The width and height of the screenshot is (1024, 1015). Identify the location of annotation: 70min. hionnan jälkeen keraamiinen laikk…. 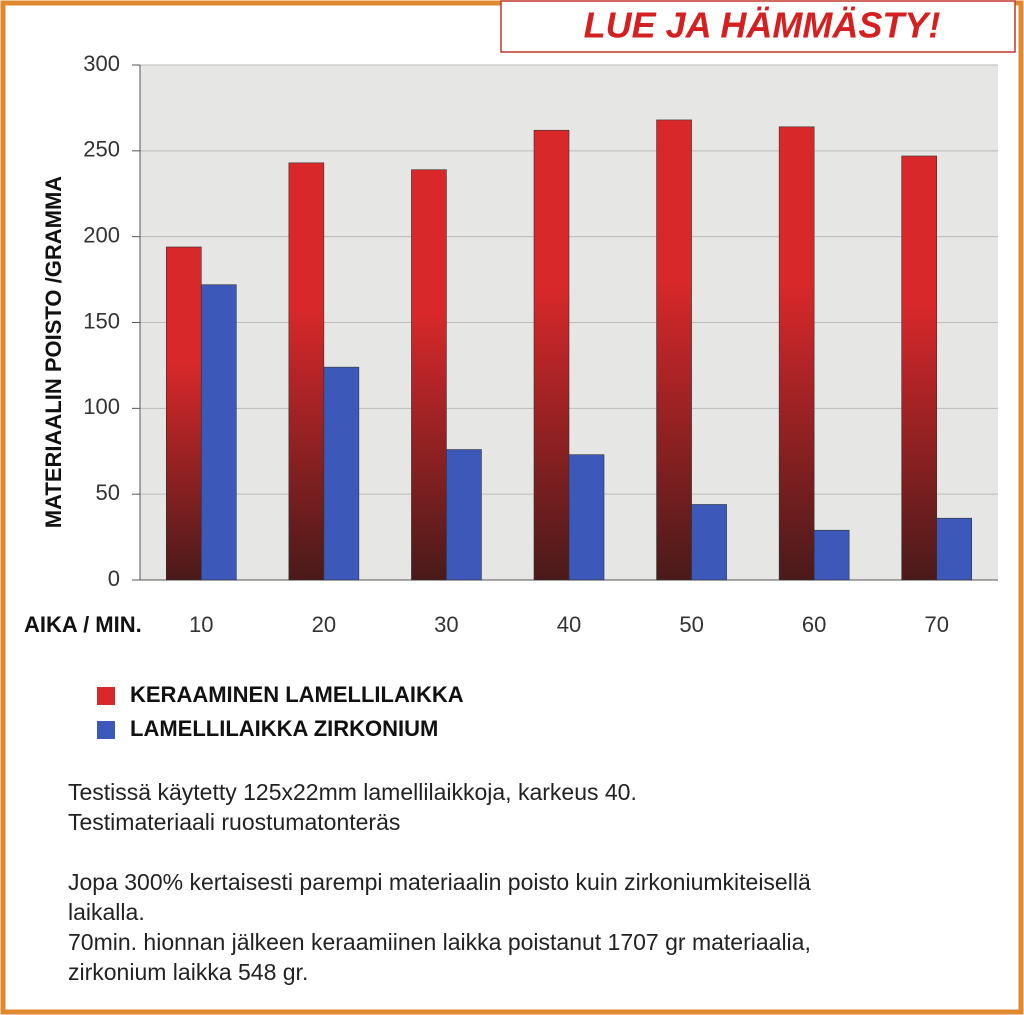
(439, 942).